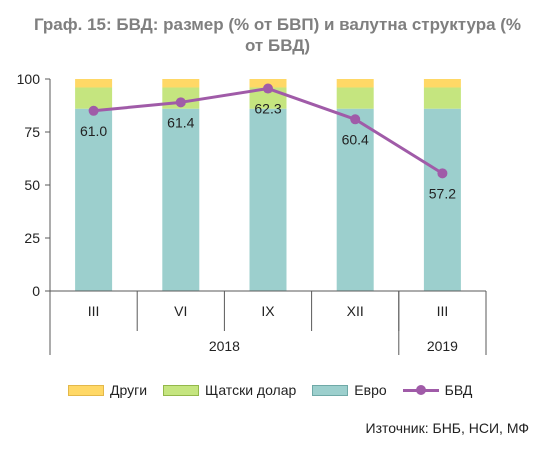  Describe the element at coordinates (181, 390) in the screenshot. I see `legend-swatch-usd` at that location.